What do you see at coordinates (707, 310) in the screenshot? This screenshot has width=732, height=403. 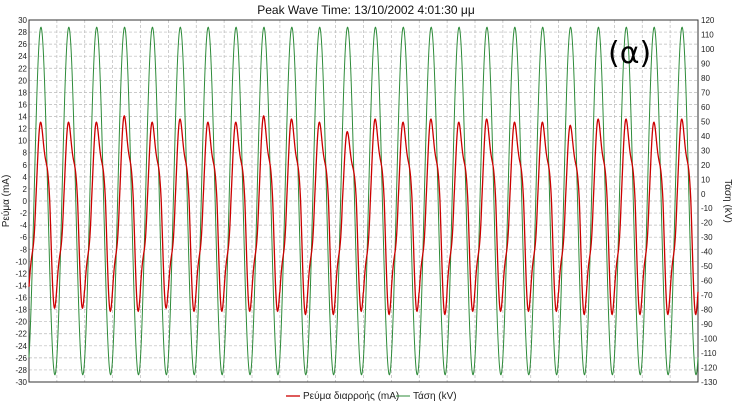 I see `right-tick-label: -80` at bounding box center [707, 310].